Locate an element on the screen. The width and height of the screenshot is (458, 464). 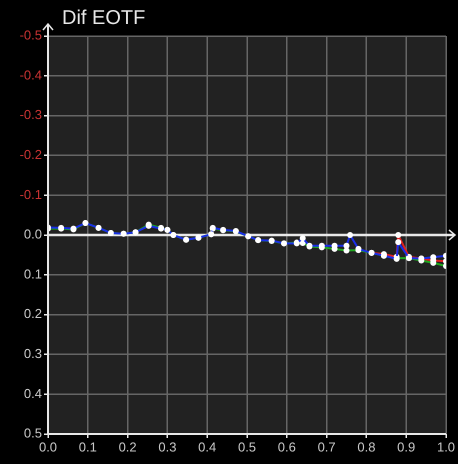
y-tick-label: -0.2 is located at coordinates (31, 154).